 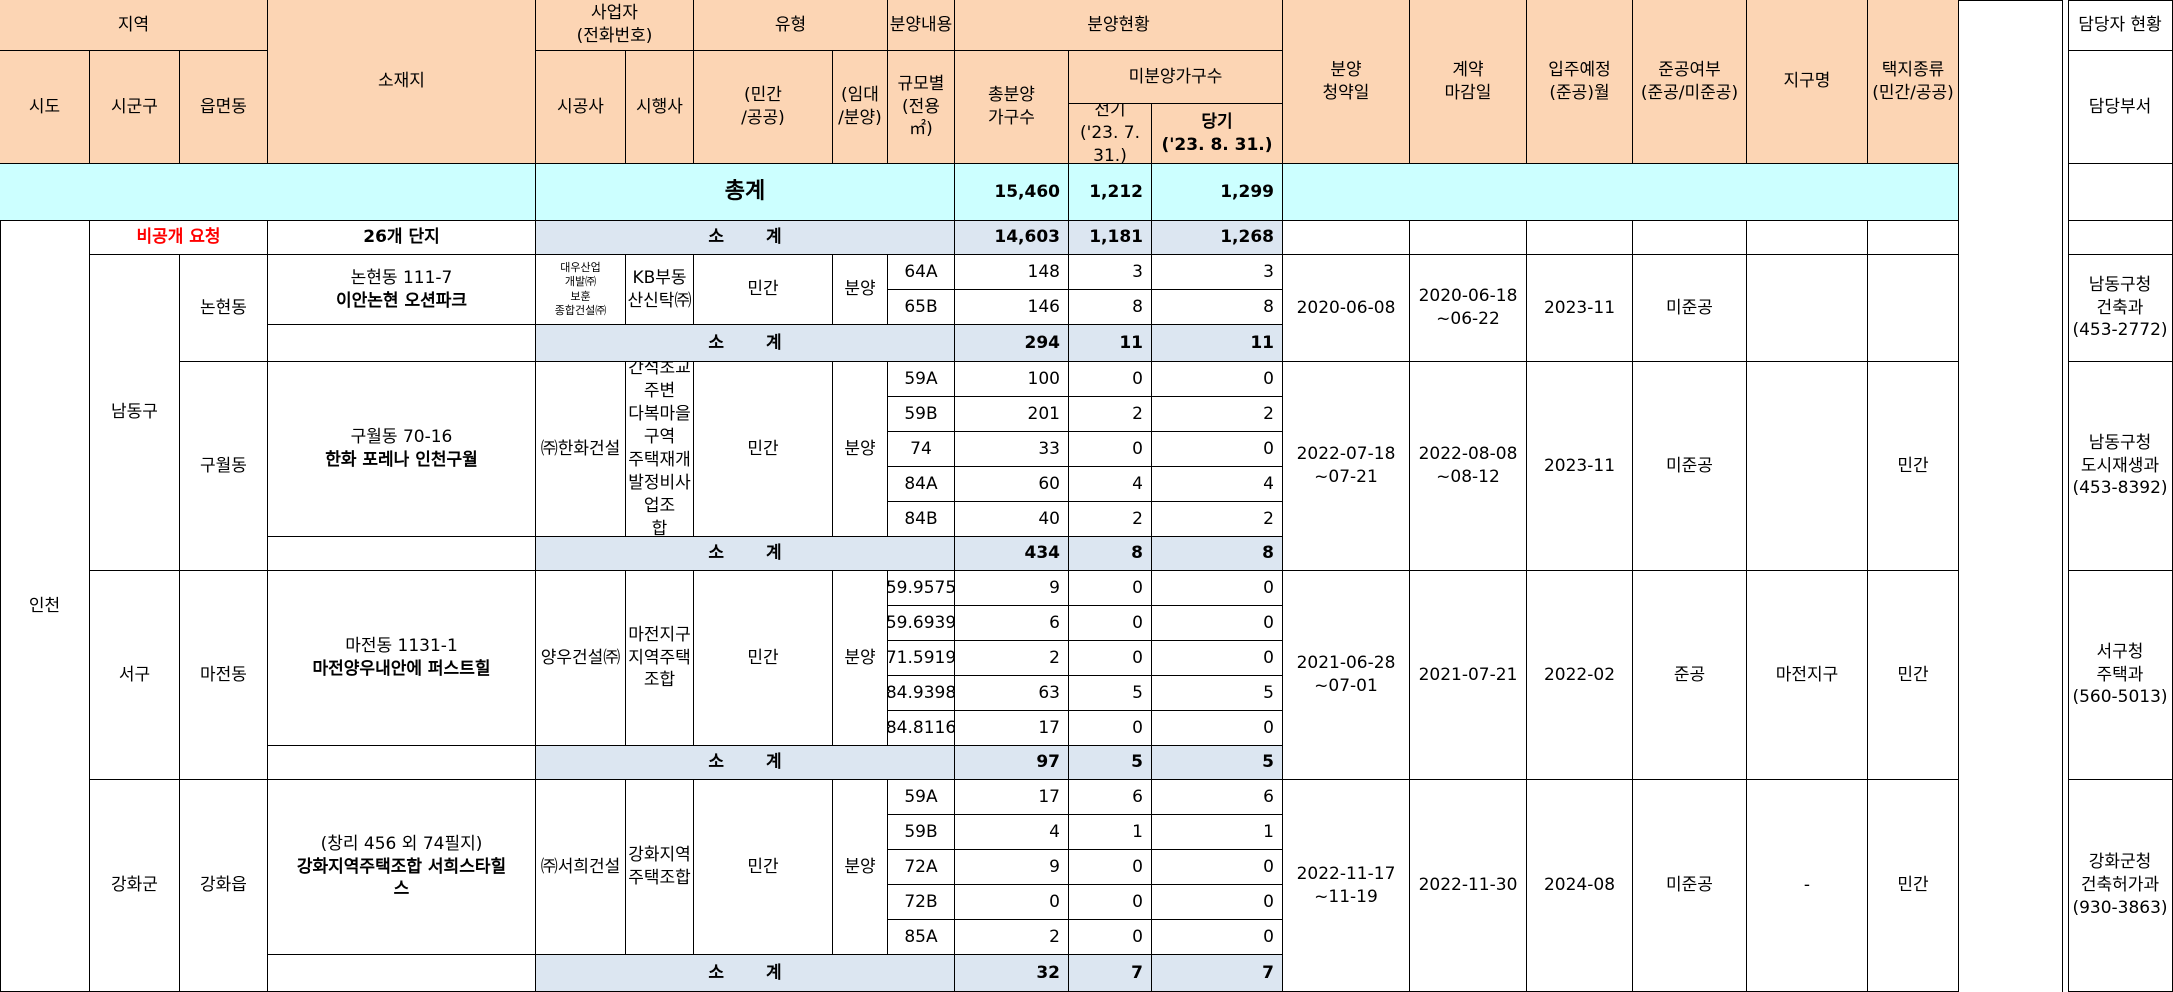 What do you see at coordinates (179, 238) in the screenshot?
I see `nondisclosure-request: 비공개 요청` at bounding box center [179, 238].